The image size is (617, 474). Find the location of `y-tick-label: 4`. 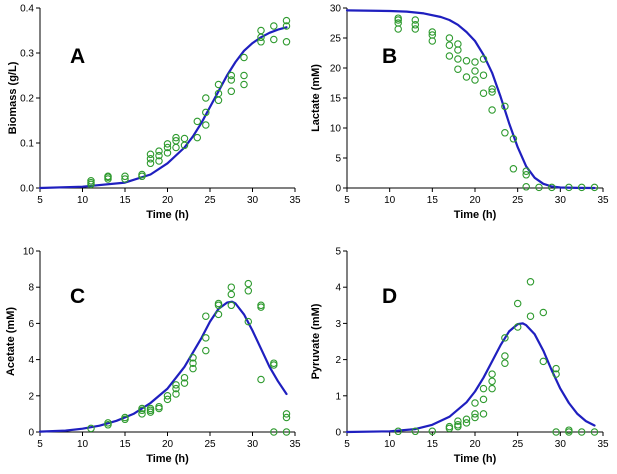

y-tick-label: 4 is located at coordinates (338, 288).